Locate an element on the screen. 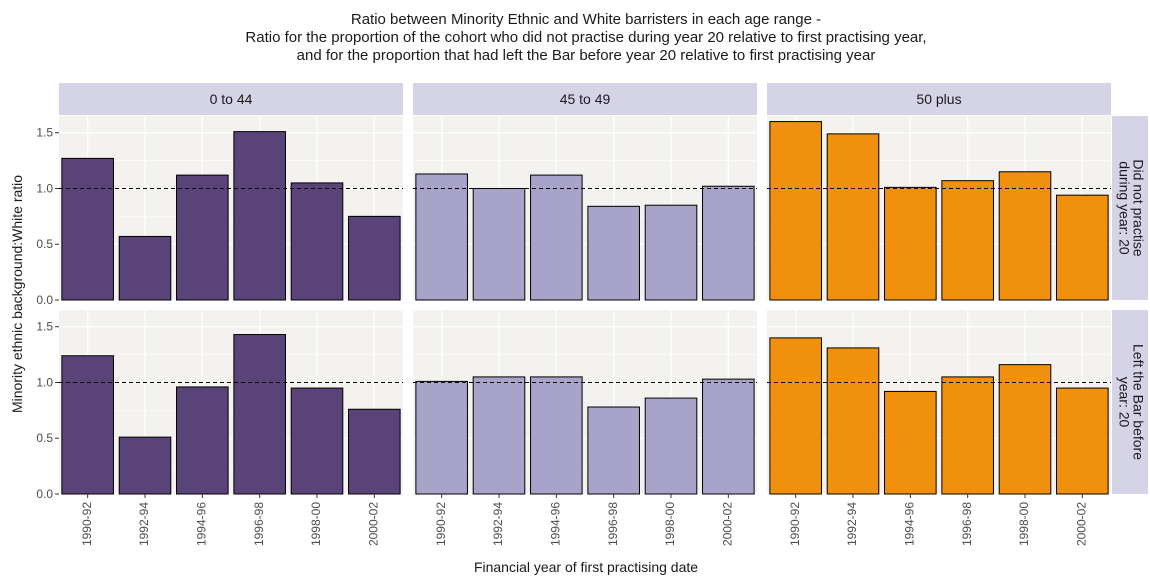  panel-r0-c2 is located at coordinates (939, 208).